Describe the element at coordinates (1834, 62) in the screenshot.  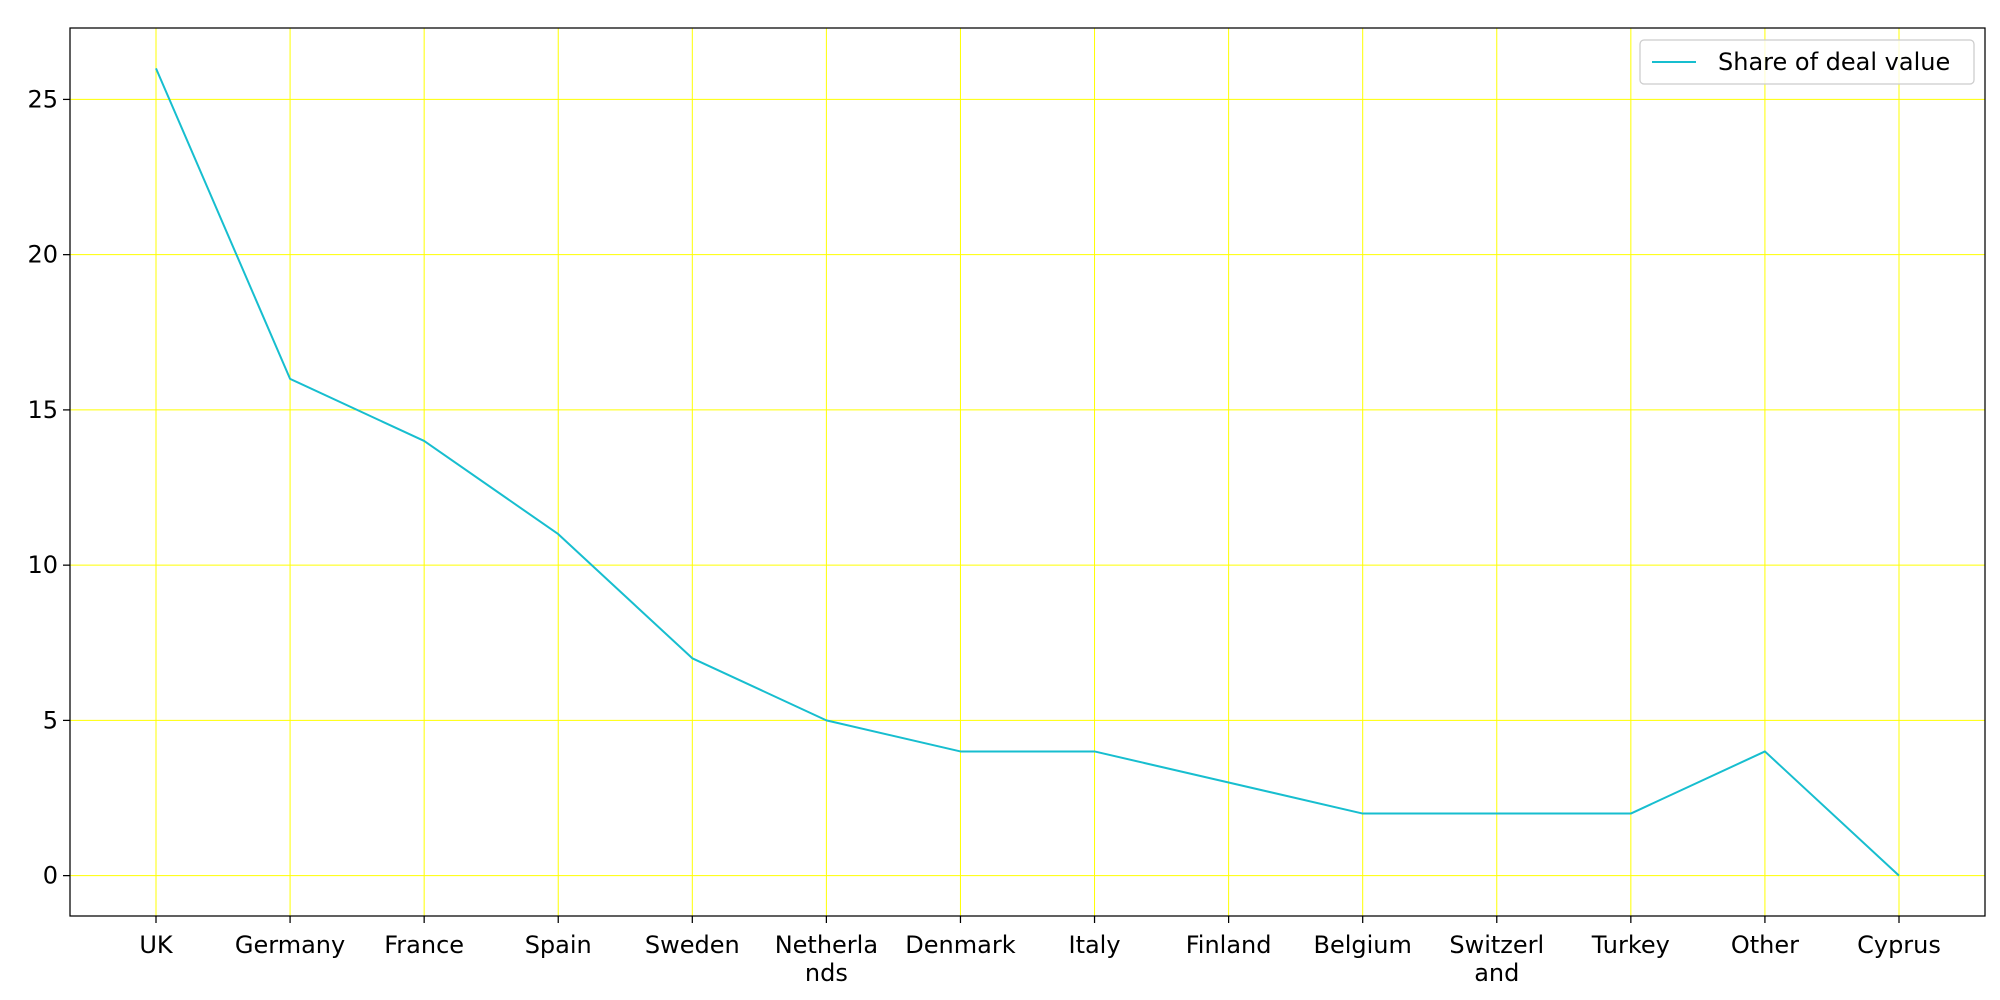
I see `legend-label: Share of deal value` at that location.